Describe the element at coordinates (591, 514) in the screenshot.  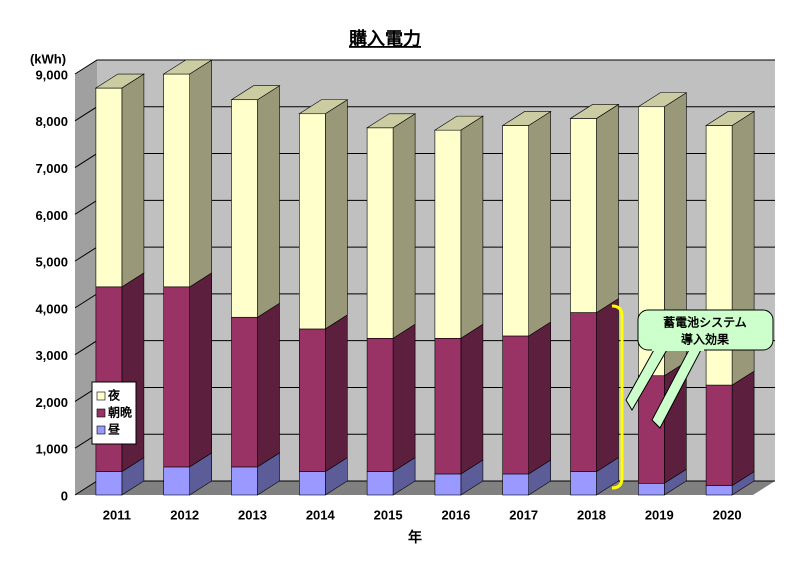
I see `x-tick-label: 2018` at that location.